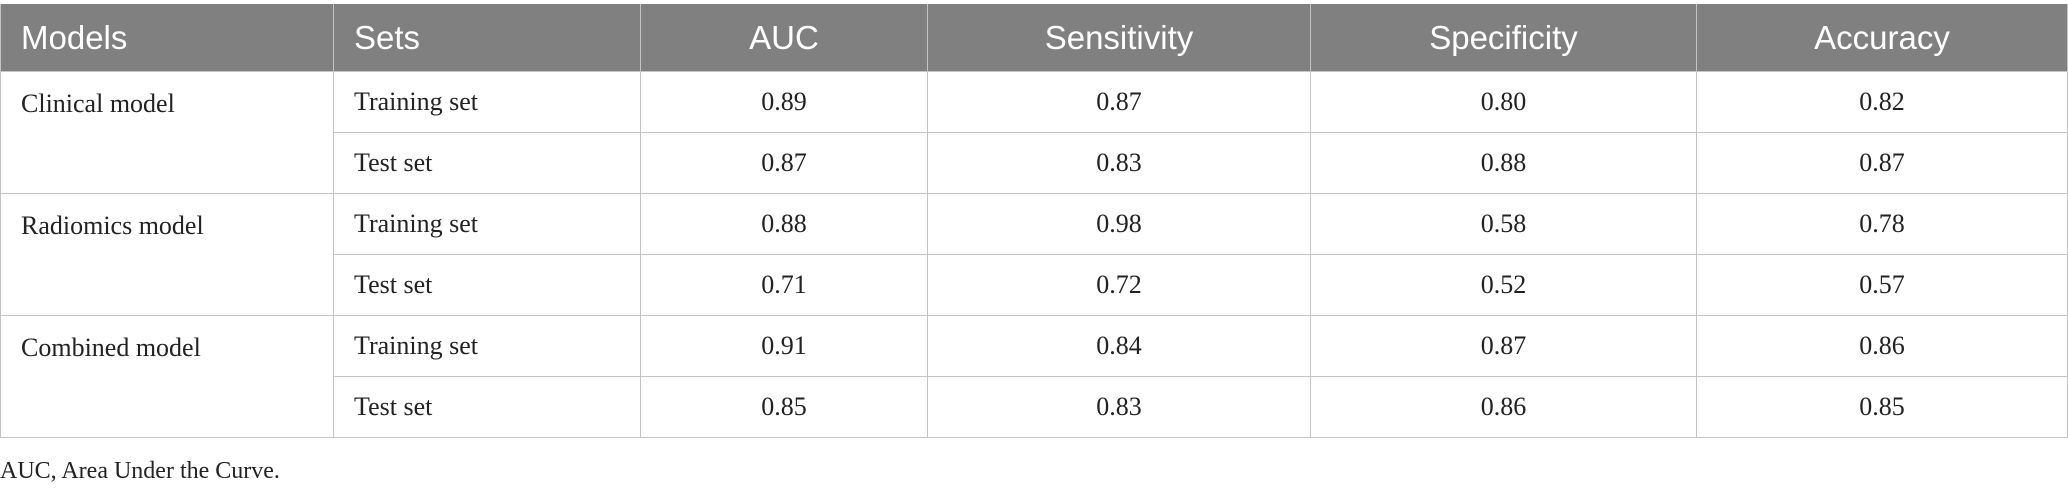 Image resolution: width=2068 pixels, height=493 pixels. What do you see at coordinates (1882, 224) in the screenshot?
I see `accuracy-cell: 0.78` at bounding box center [1882, 224].